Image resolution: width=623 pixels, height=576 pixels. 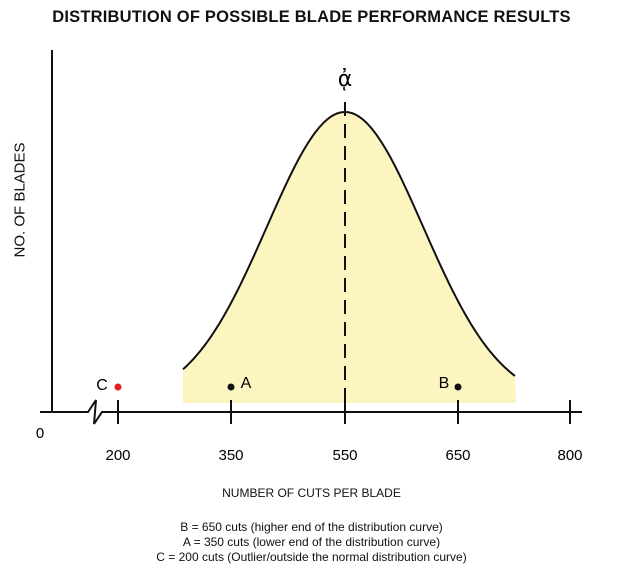 What do you see at coordinates (444, 383) in the screenshot?
I see `point-label-b: B` at bounding box center [444, 383].